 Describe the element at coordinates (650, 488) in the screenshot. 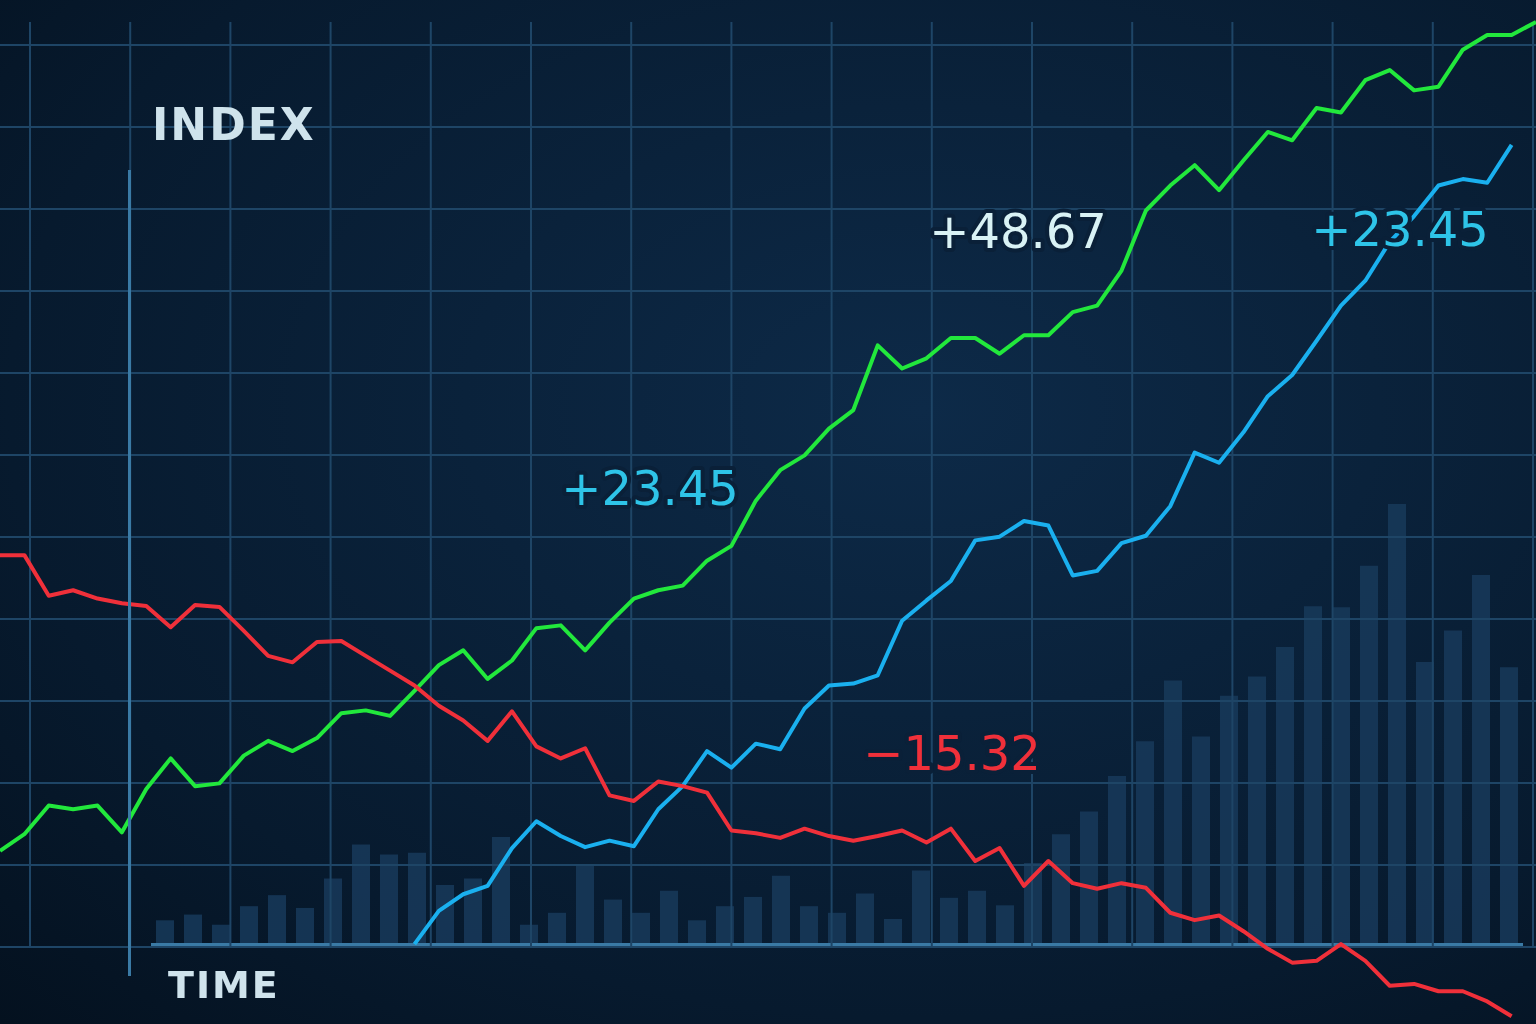

I see `annotation: +23.45` at that location.